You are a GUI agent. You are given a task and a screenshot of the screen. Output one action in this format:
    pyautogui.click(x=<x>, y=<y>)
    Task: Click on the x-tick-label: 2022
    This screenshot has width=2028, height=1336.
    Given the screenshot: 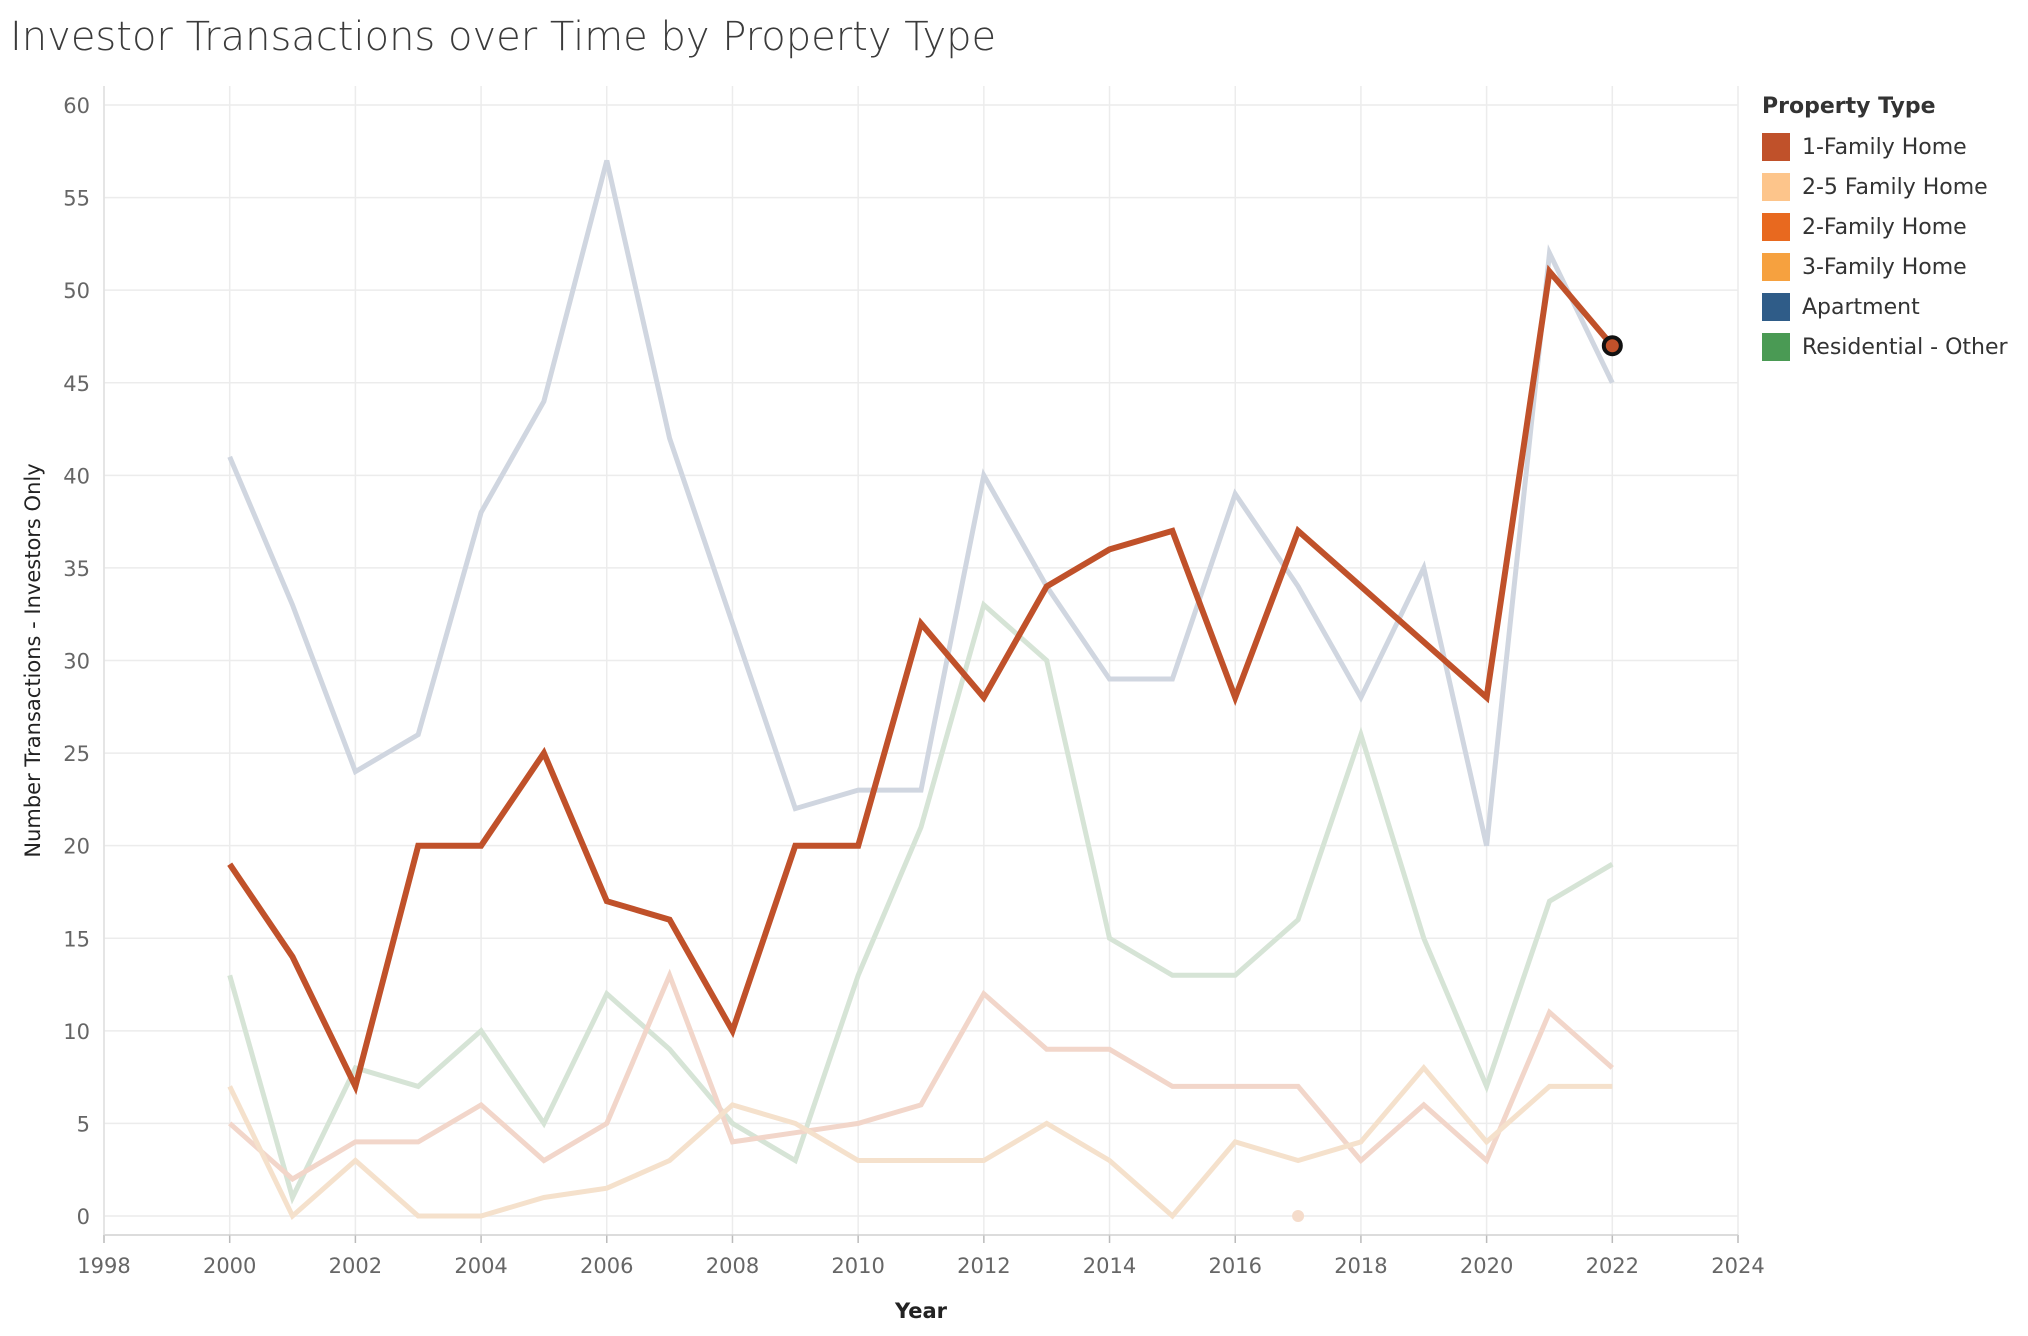 What is the action you would take?
    pyautogui.click(x=1612, y=1266)
    